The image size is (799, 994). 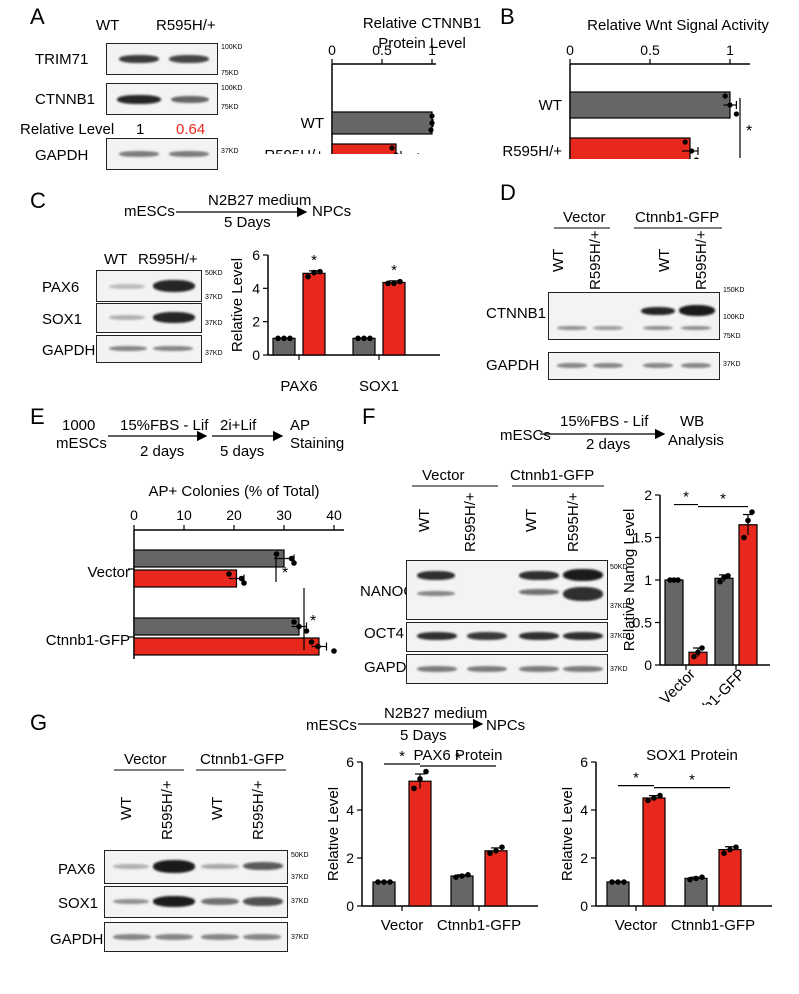 What do you see at coordinates (423, 735) in the screenshot?
I see `scheme-duration: 5 Days` at bounding box center [423, 735].